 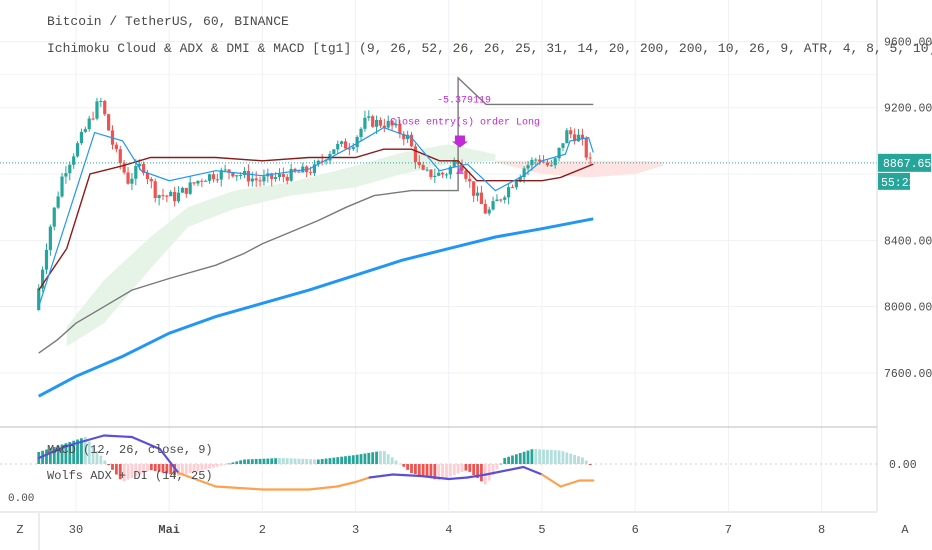 What do you see at coordinates (130, 450) in the screenshot?
I see `macd-label: MACD (12, 26, close, 9)` at bounding box center [130, 450].